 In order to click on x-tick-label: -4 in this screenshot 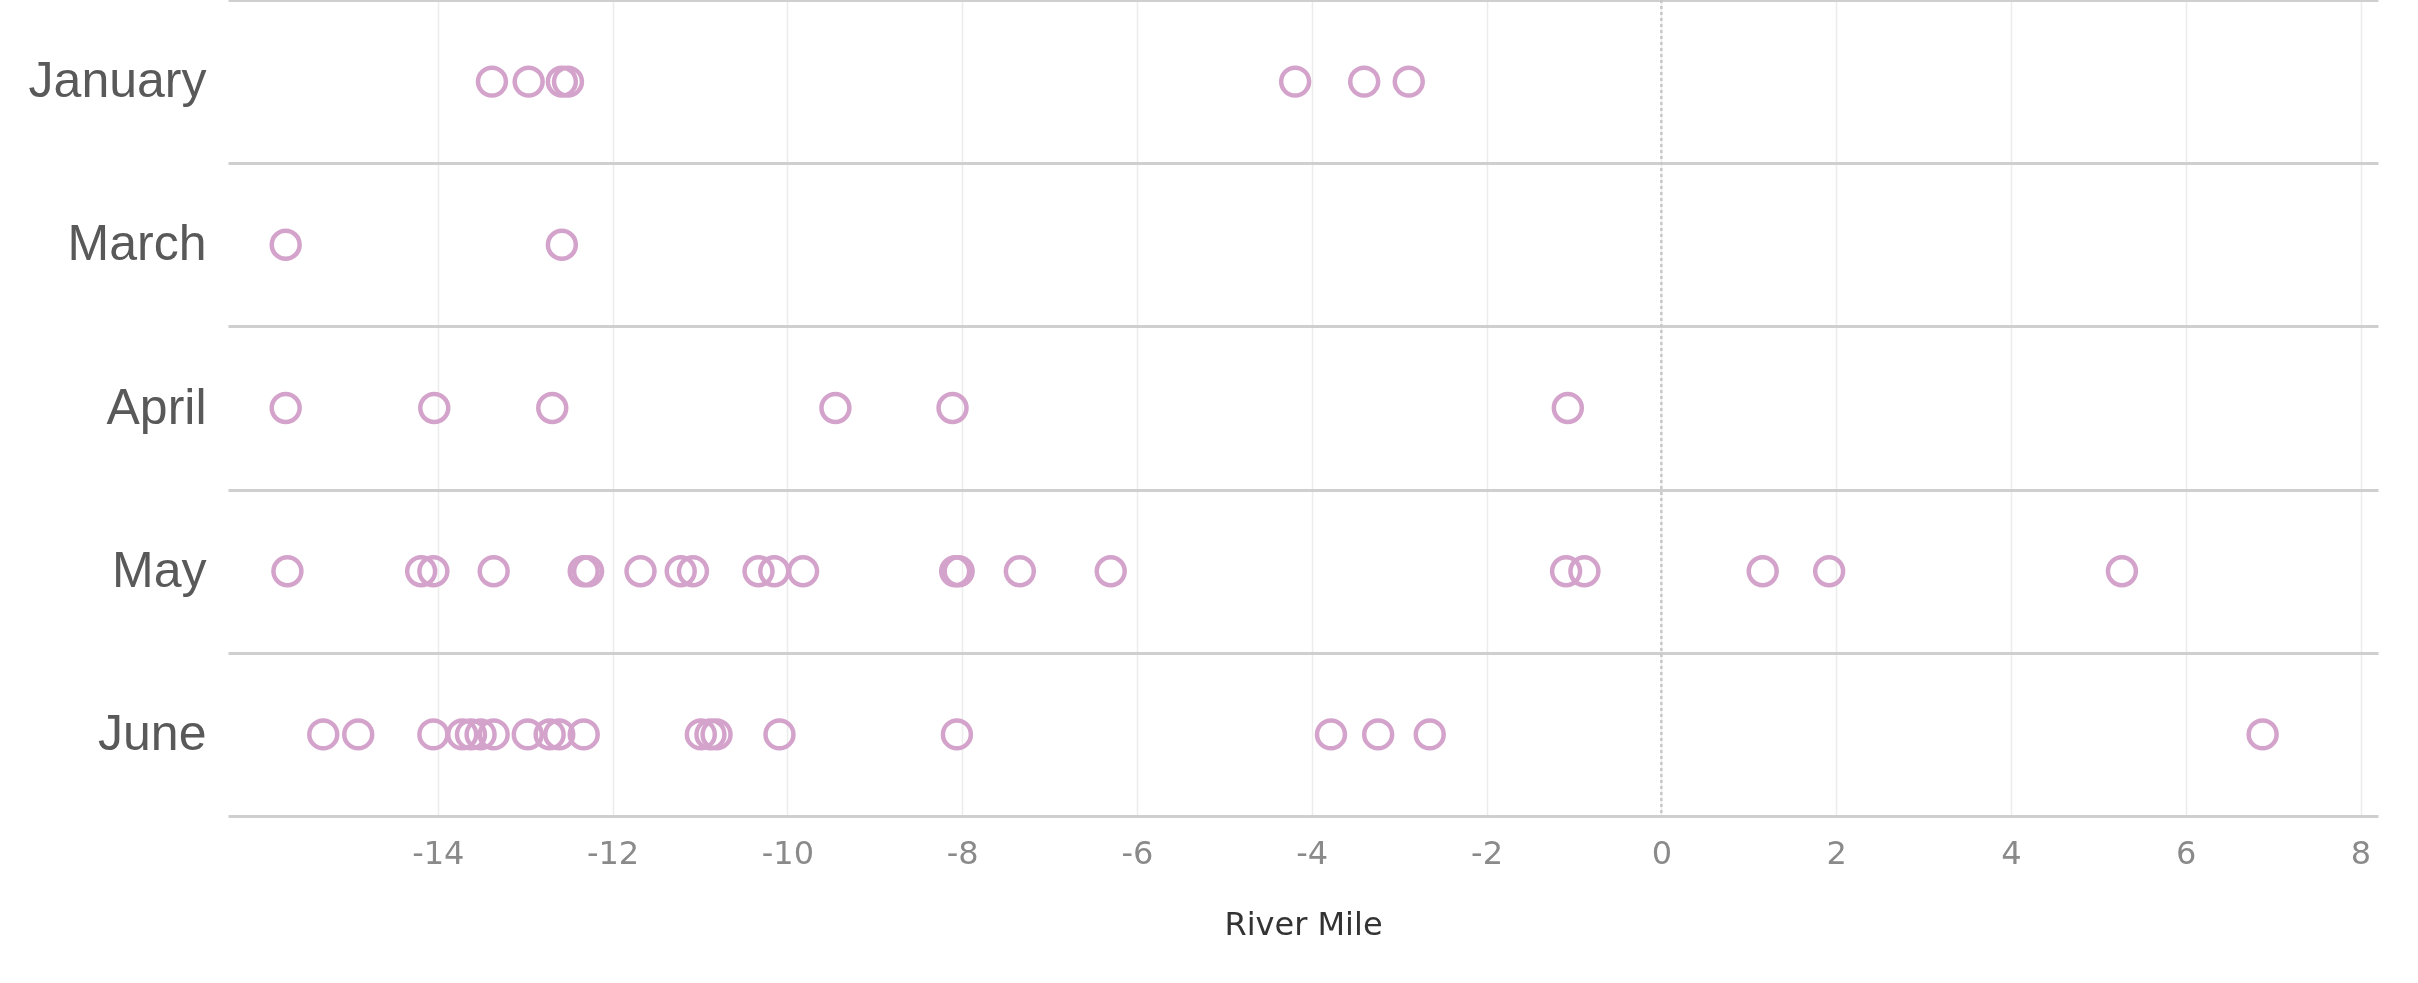, I will do `click(1312, 852)`.